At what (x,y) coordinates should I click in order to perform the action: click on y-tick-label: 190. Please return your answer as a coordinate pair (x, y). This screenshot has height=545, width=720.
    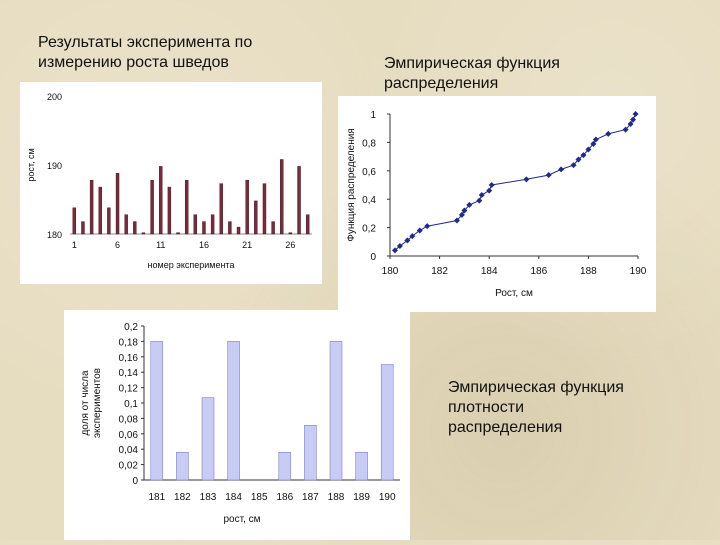
    Looking at the image, I should click on (54, 166).